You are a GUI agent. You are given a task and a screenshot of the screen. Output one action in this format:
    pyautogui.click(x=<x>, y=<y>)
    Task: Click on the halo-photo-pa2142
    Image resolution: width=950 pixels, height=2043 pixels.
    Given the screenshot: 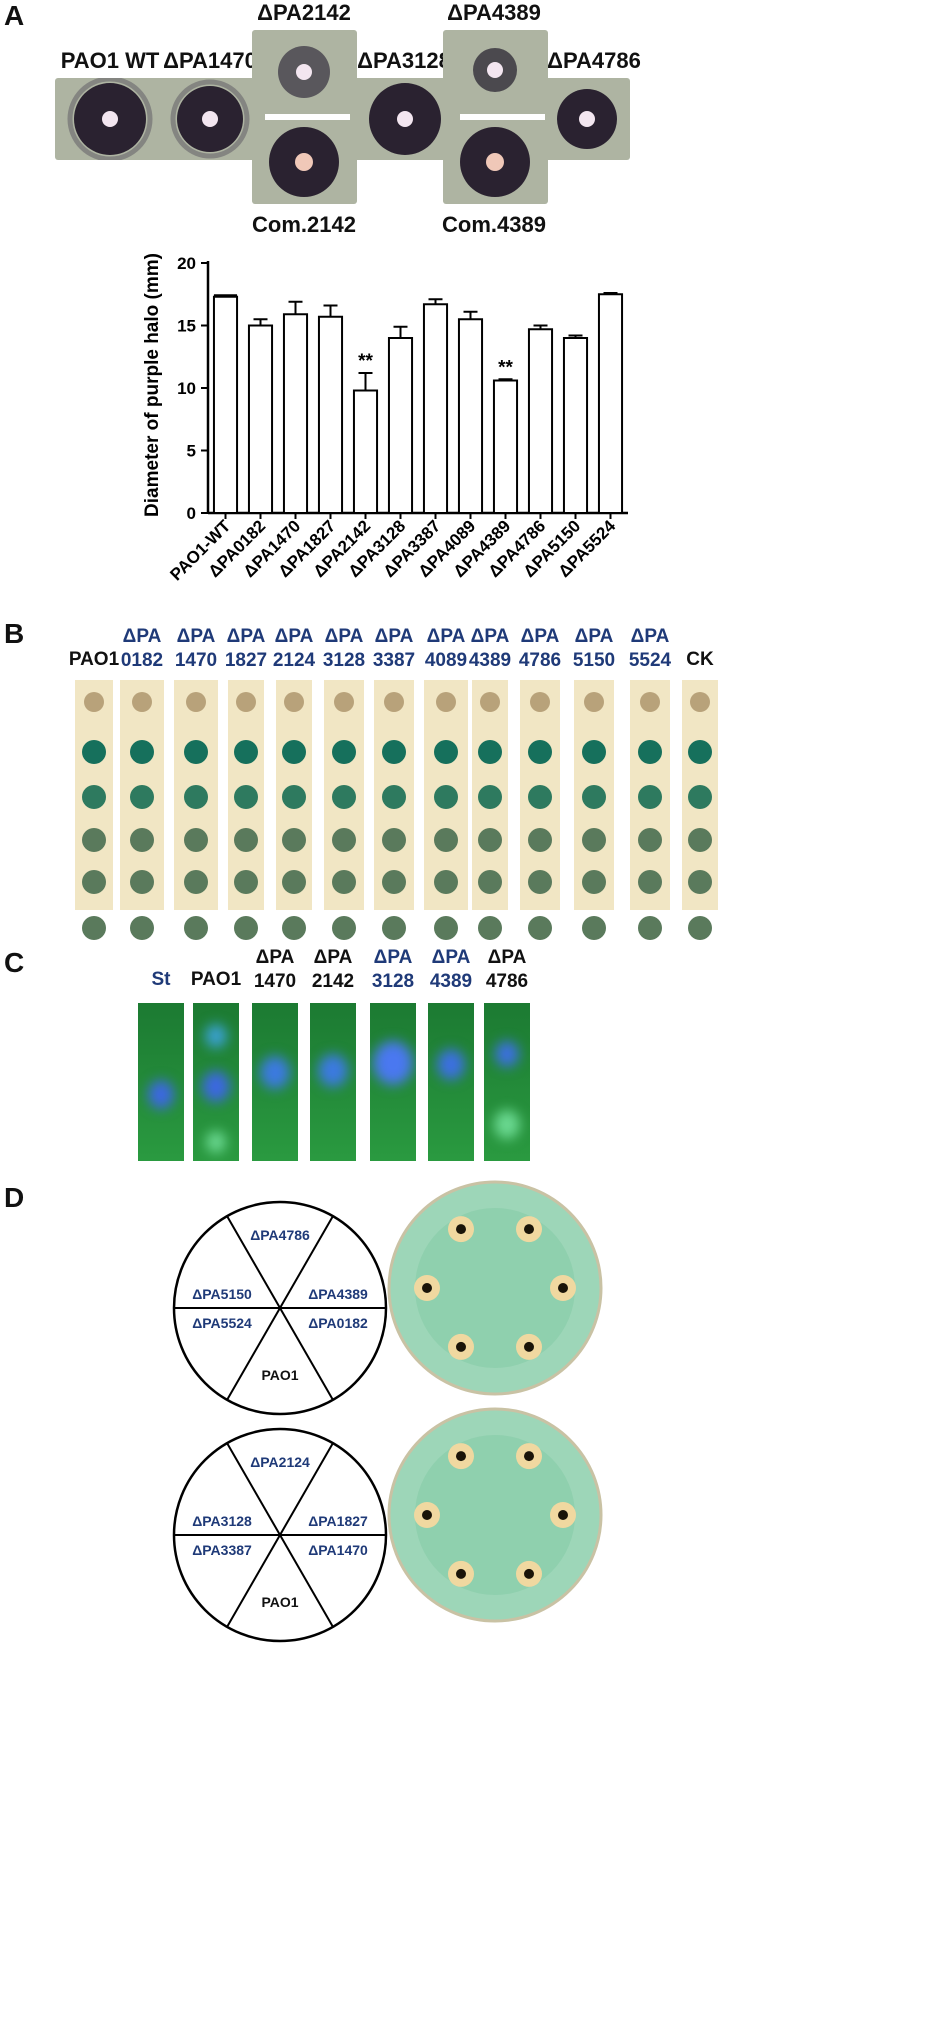 What is the action you would take?
    pyautogui.click(x=304, y=72)
    